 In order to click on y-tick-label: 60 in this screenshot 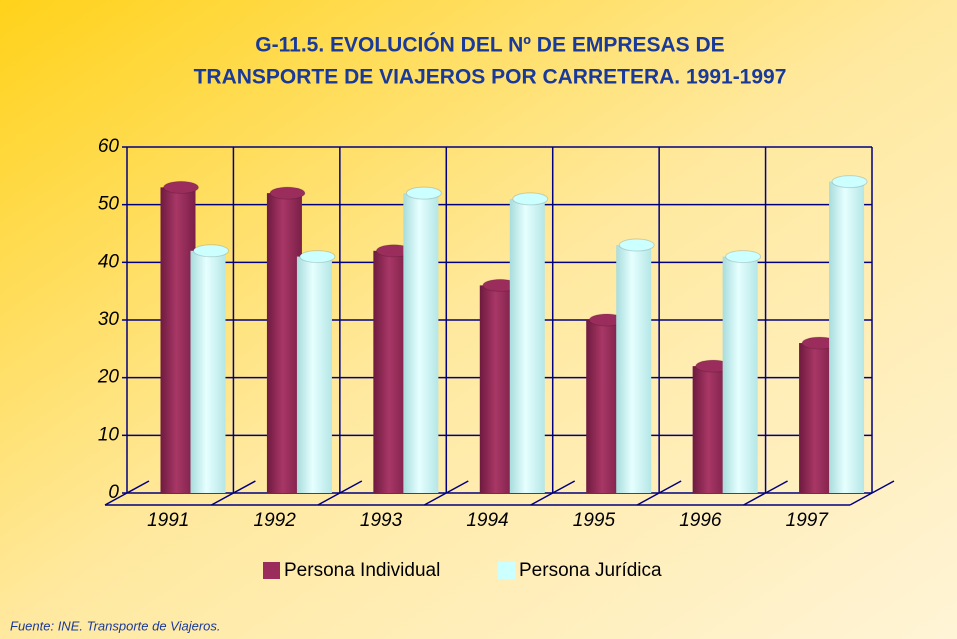, I will do `click(109, 146)`.